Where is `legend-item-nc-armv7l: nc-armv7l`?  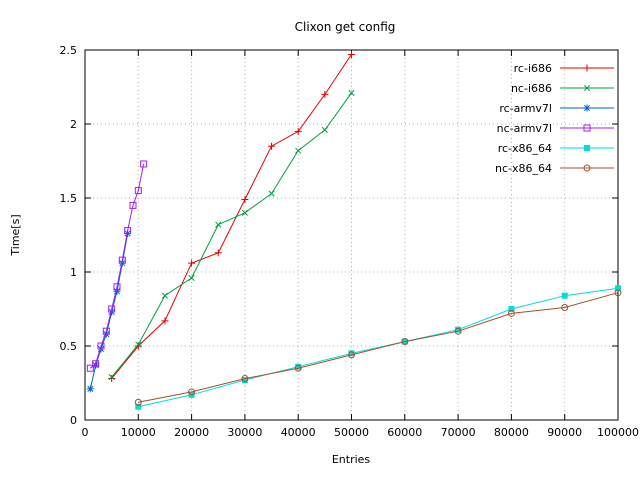 legend-item-nc-armv7l: nc-armv7l is located at coordinates (555, 128).